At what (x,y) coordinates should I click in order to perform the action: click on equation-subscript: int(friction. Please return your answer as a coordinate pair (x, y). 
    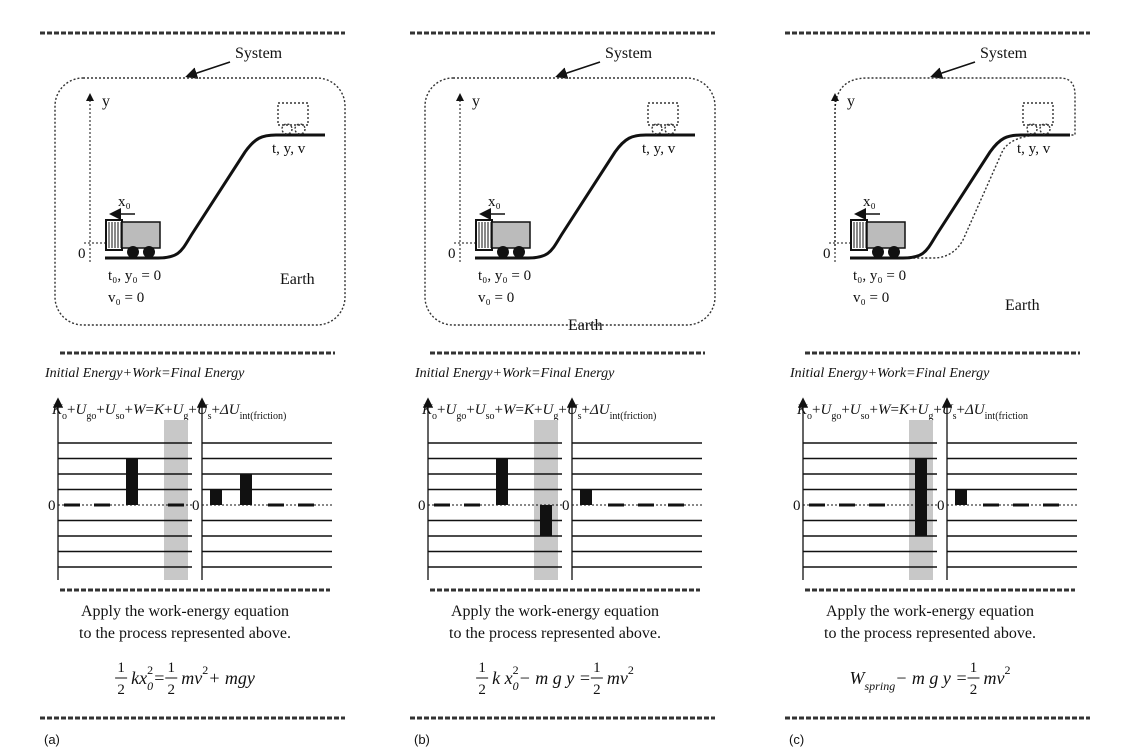
    Looking at the image, I should click on (1006, 416).